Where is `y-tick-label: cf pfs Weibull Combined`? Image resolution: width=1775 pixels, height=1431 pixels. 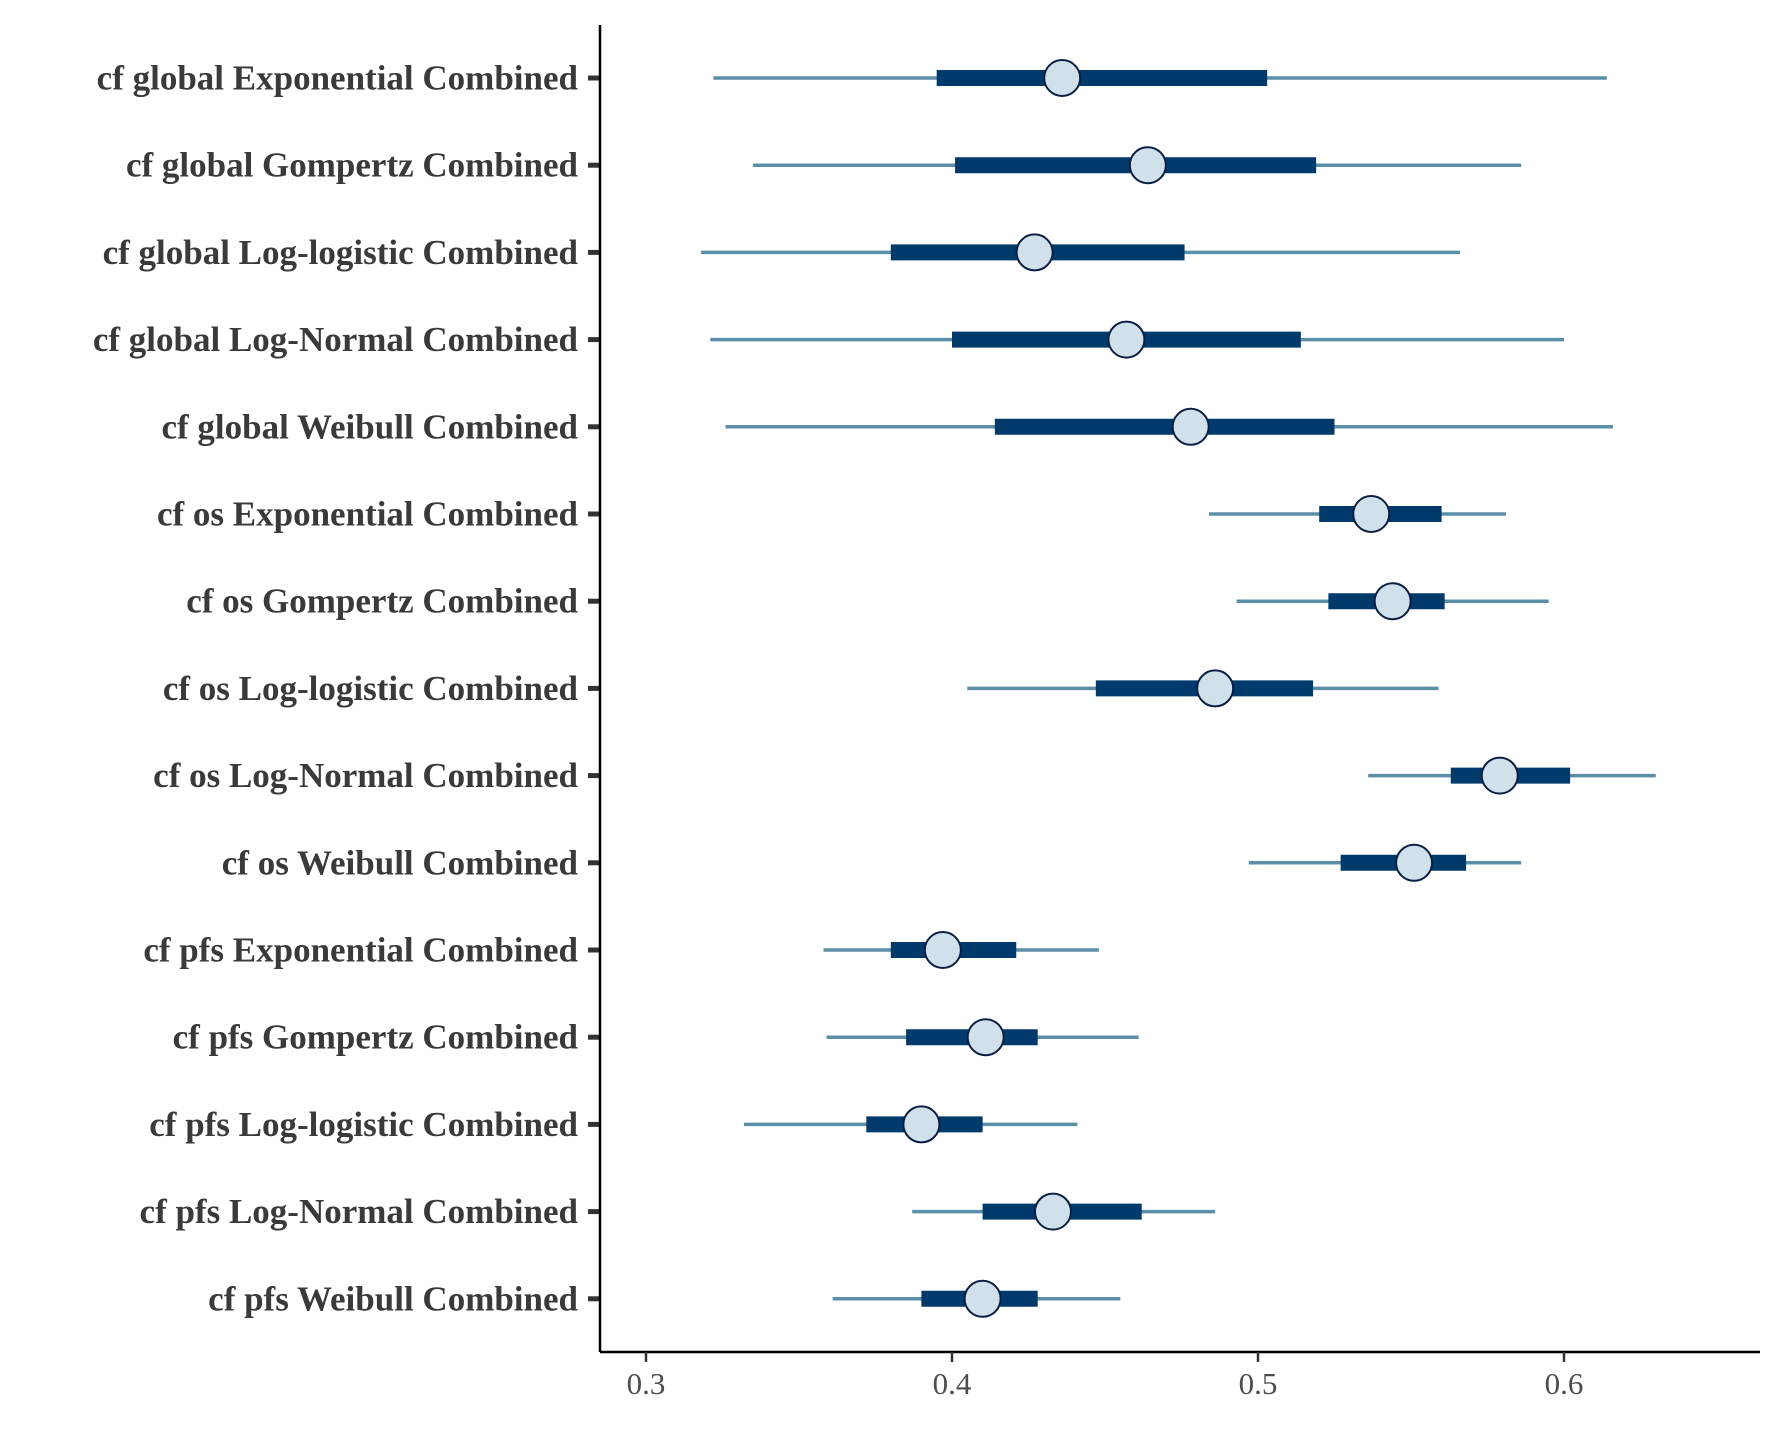 y-tick-label: cf pfs Weibull Combined is located at coordinates (393, 1298).